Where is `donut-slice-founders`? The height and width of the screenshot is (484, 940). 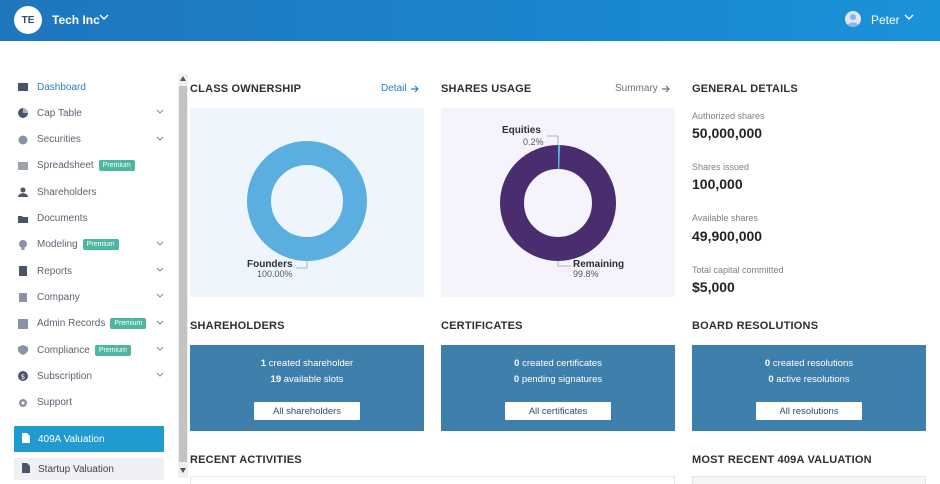
donut-slice-founders is located at coordinates (307, 201).